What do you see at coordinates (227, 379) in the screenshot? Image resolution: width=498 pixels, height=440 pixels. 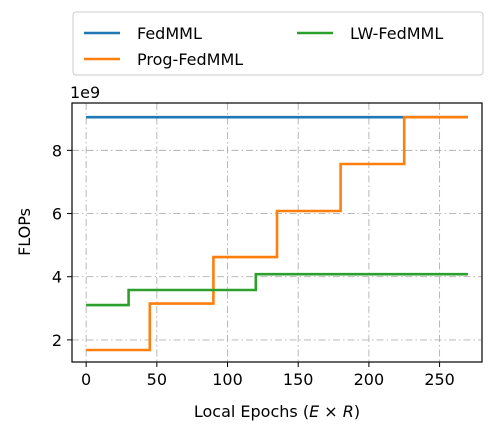 I see `x-tick-label: 100` at bounding box center [227, 379].